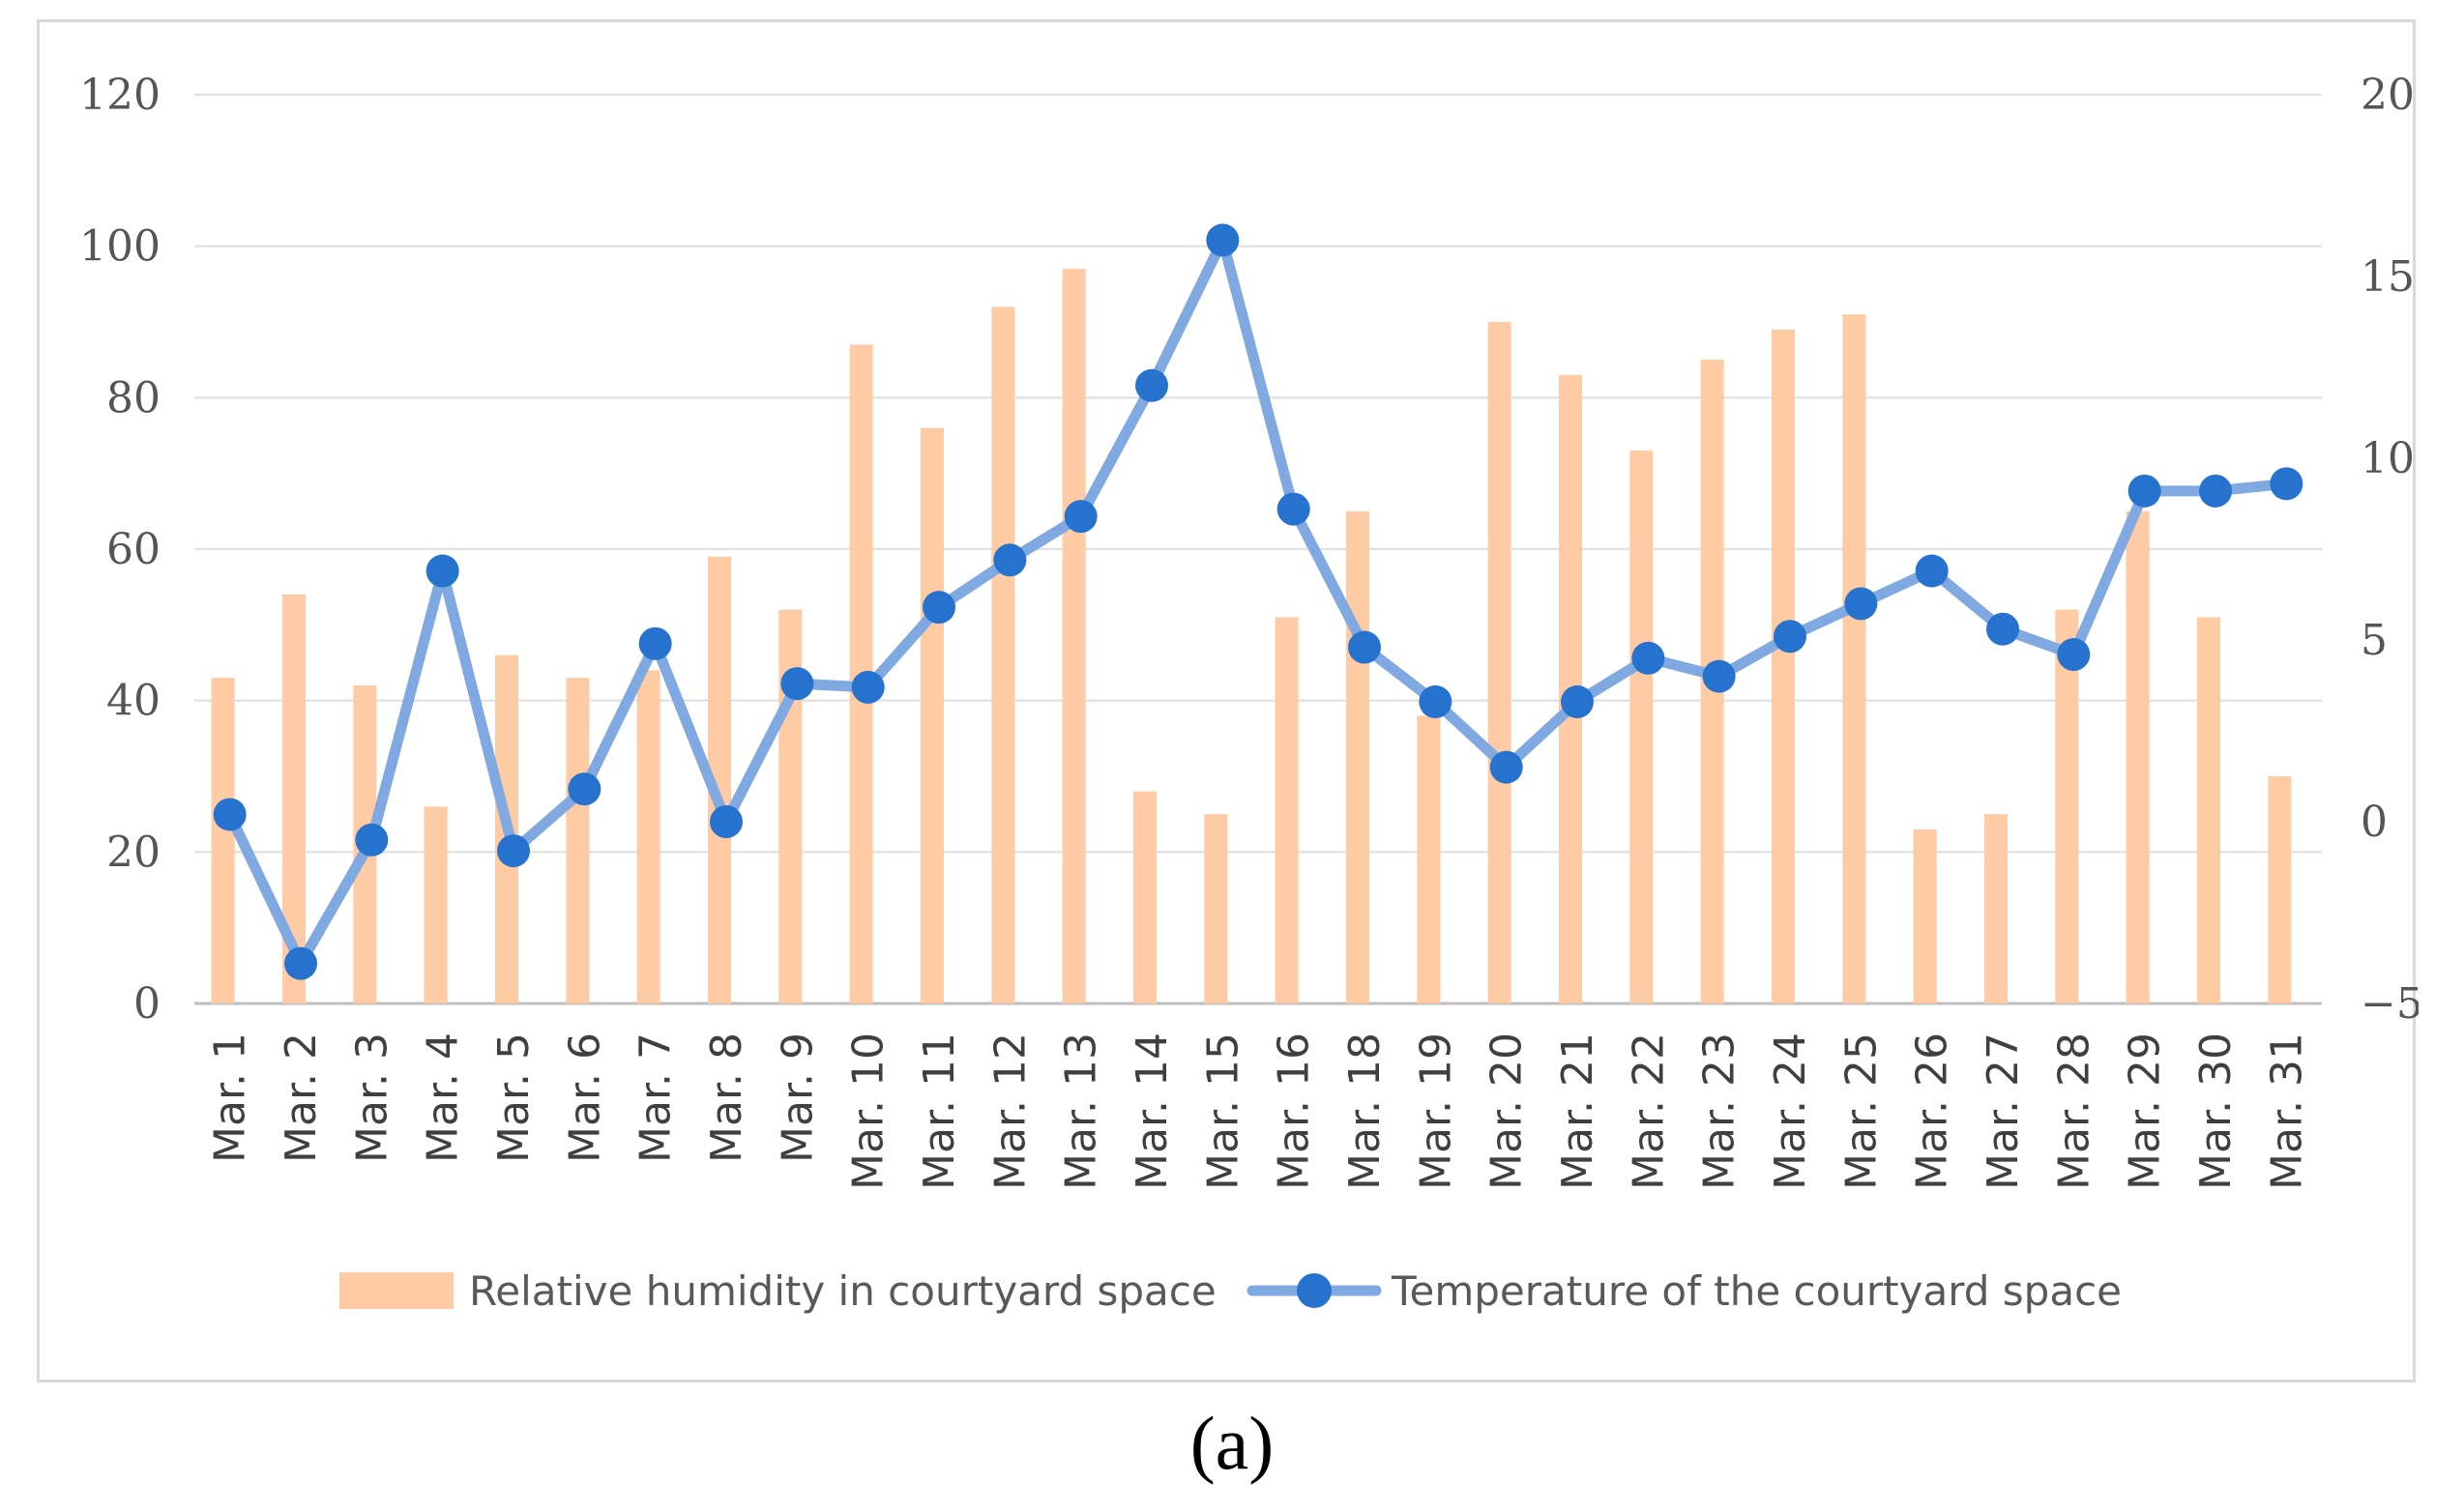  I want to click on left-tick-label: 20, so click(133, 852).